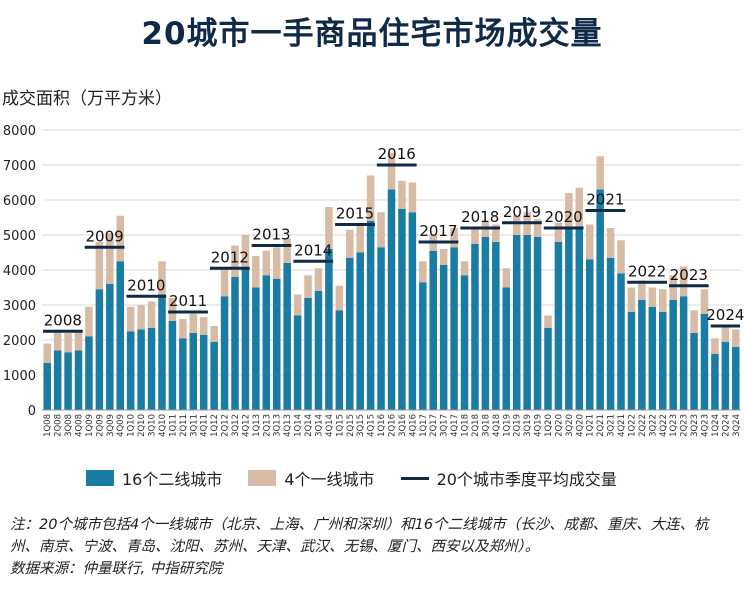  I want to click on y-tick-label: 5000, so click(19, 236).